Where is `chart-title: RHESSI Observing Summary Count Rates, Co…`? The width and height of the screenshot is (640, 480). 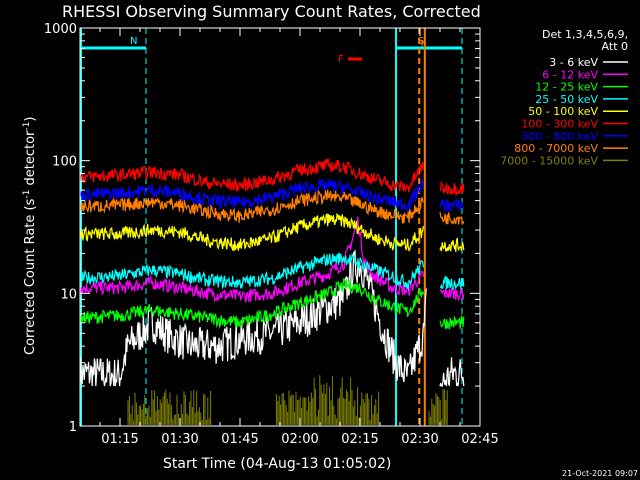 chart-title: RHESSI Observing Summary Count Rates, Co… is located at coordinates (271, 11).